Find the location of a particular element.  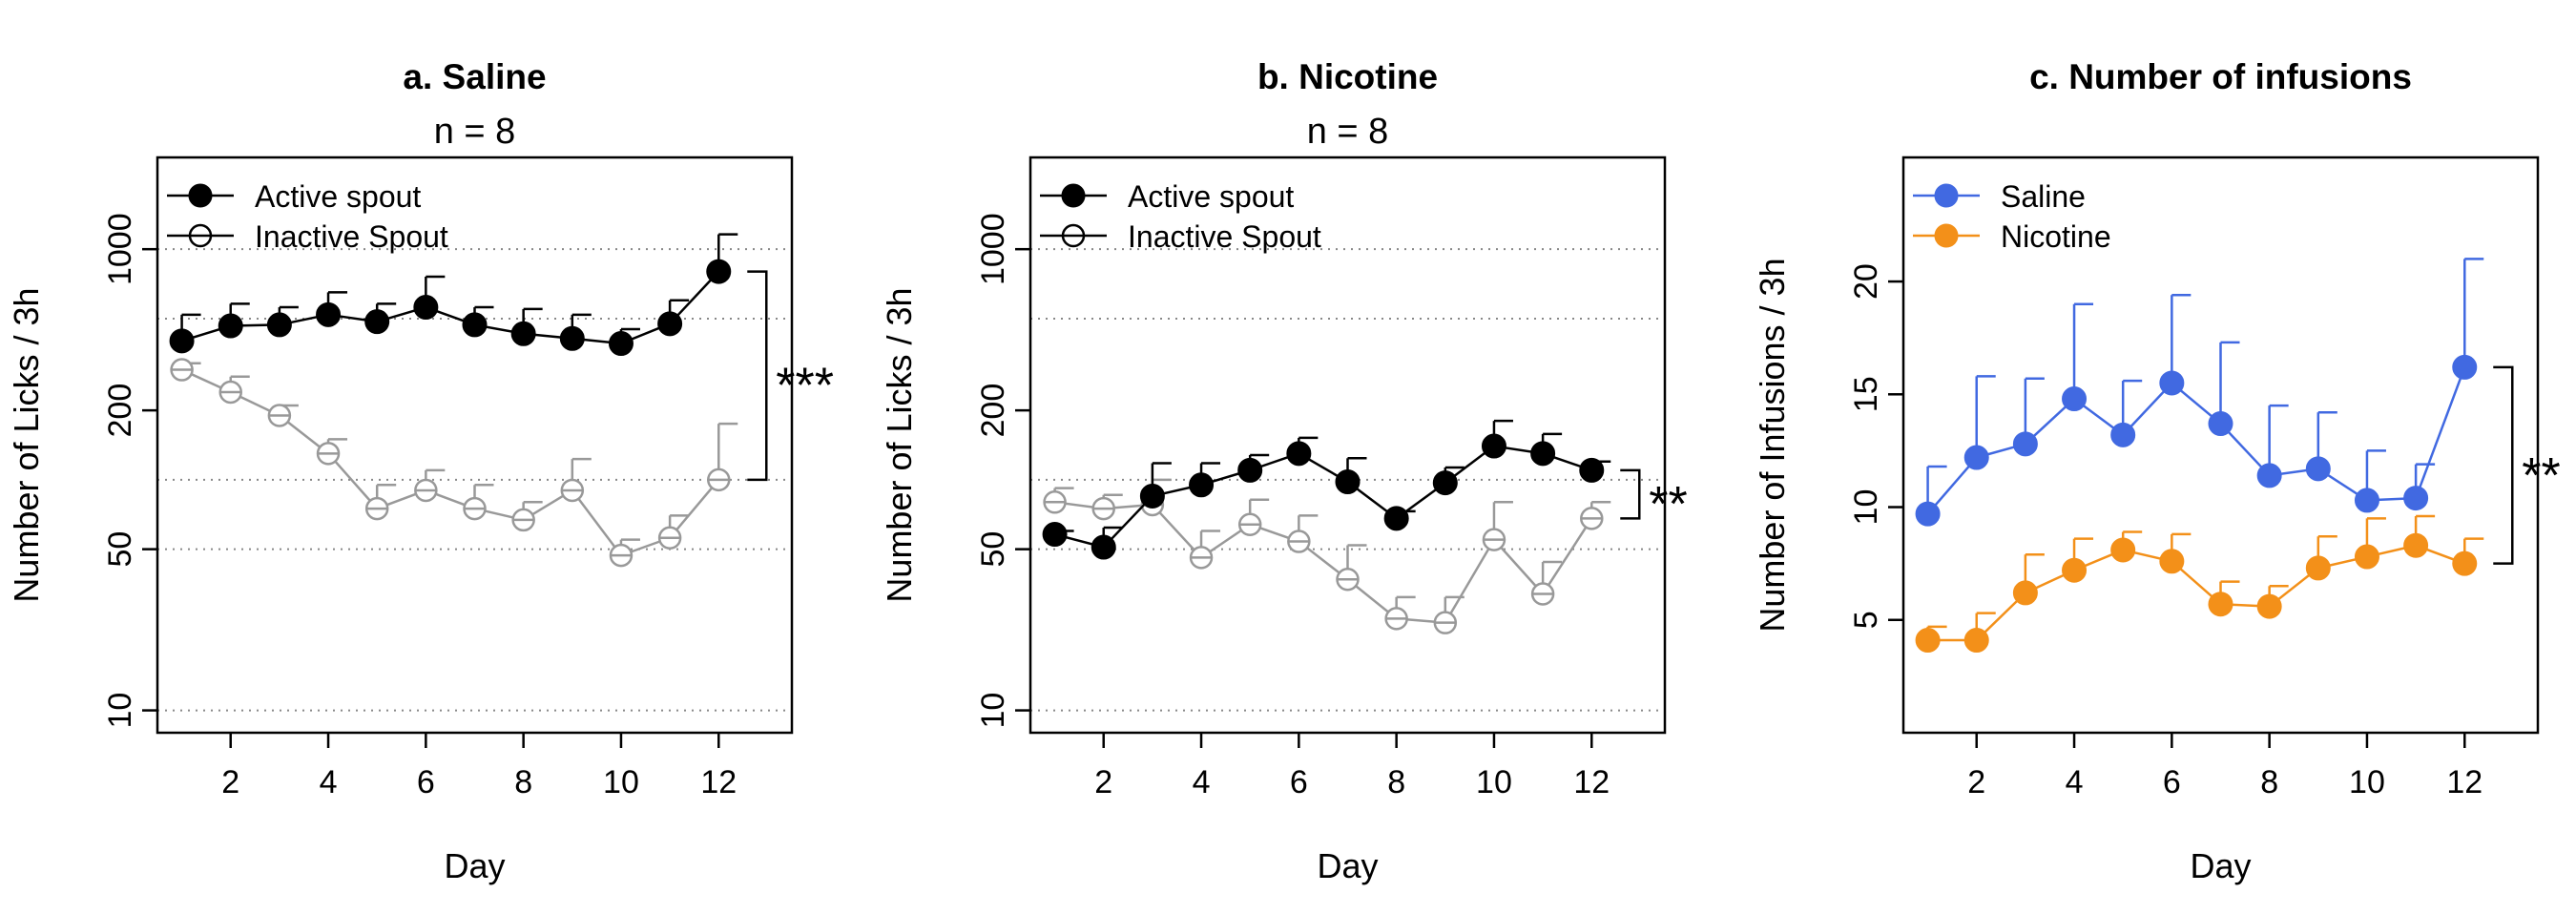

significance-bracket: ** is located at coordinates (2527, 465).